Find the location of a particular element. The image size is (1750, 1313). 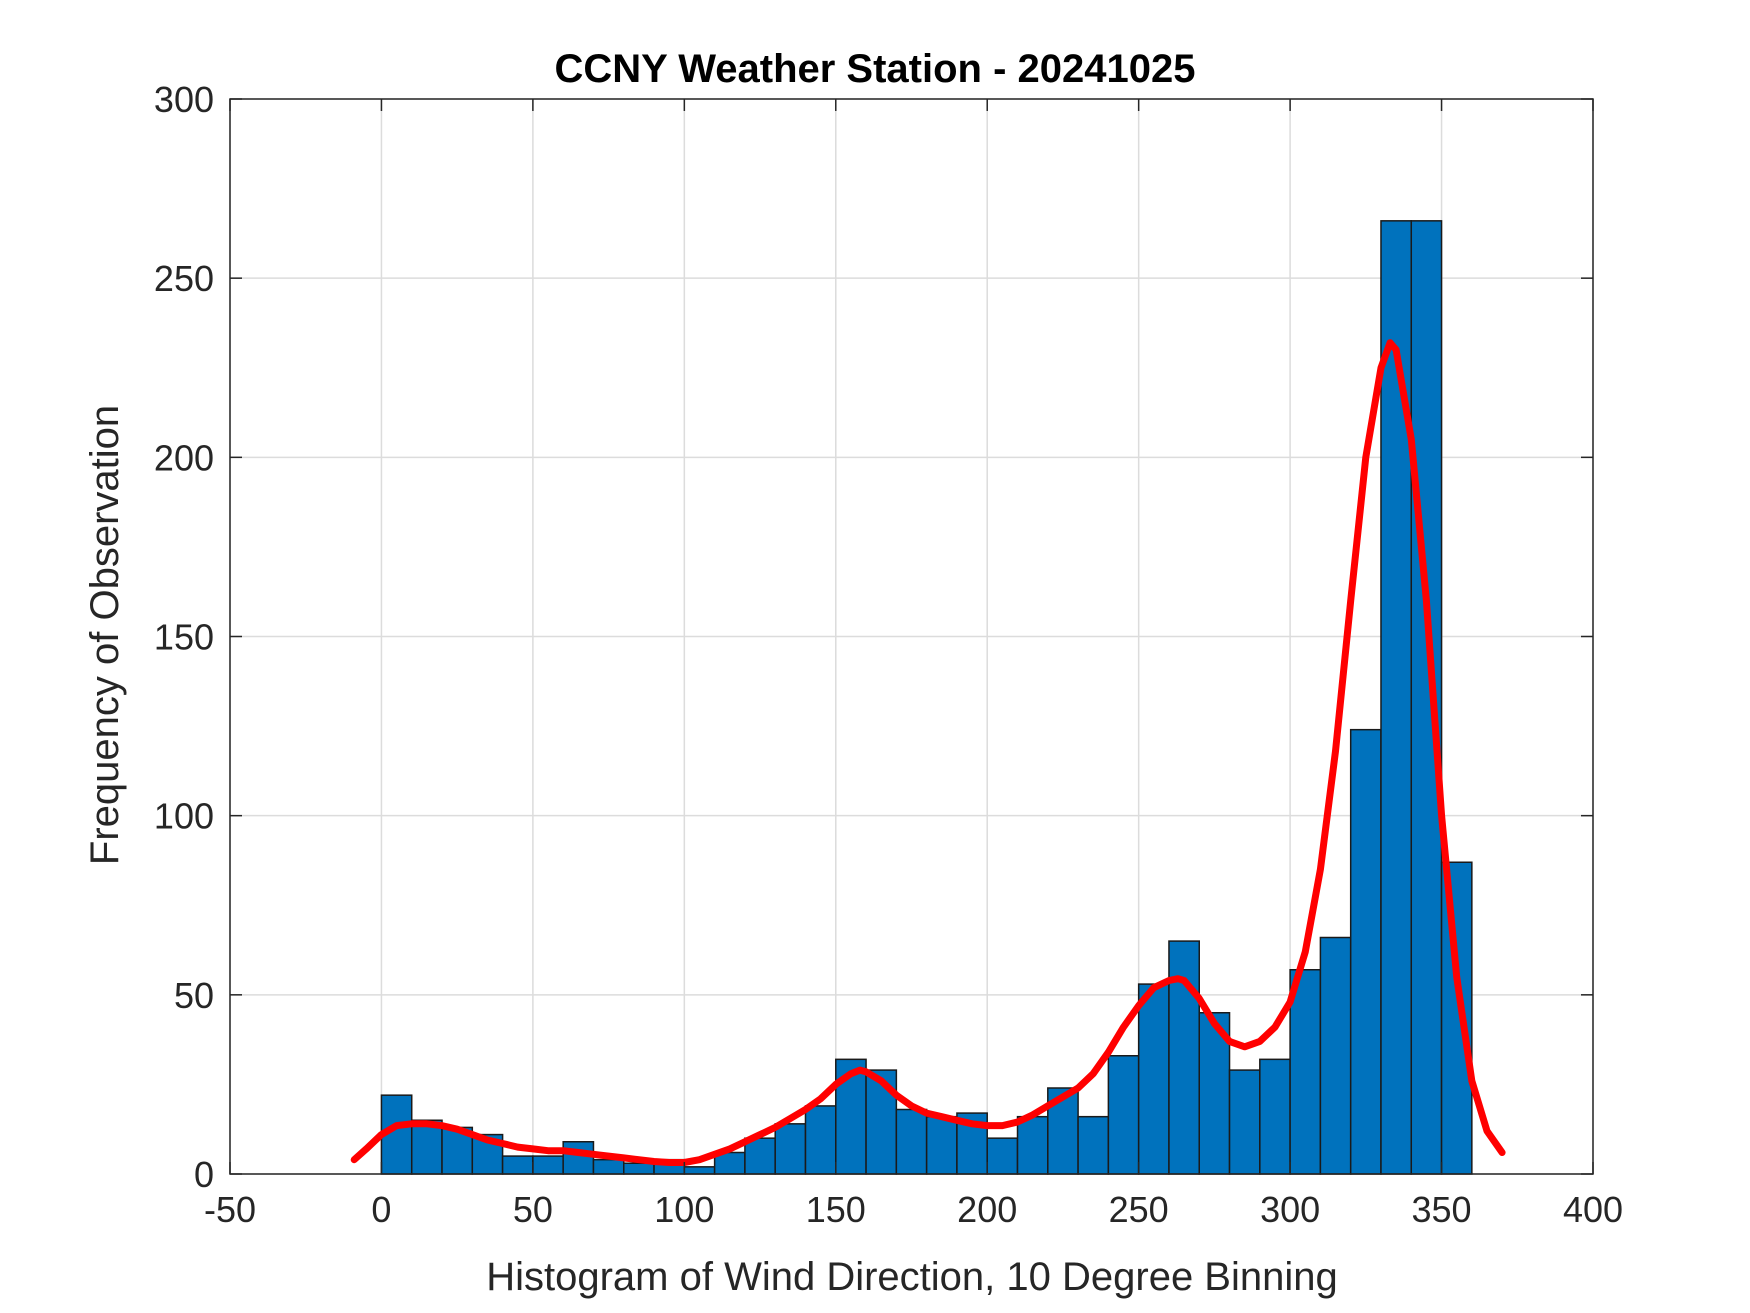

y-tick-label: 100 is located at coordinates (184, 816).